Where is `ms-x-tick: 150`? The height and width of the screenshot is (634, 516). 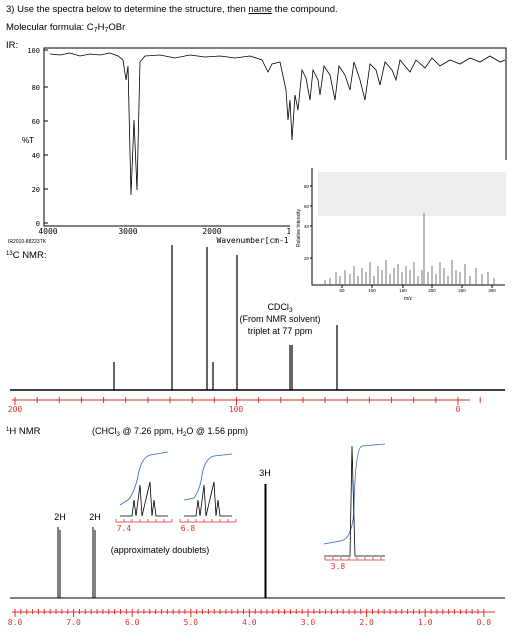 ms-x-tick: 150 is located at coordinates (403, 290).